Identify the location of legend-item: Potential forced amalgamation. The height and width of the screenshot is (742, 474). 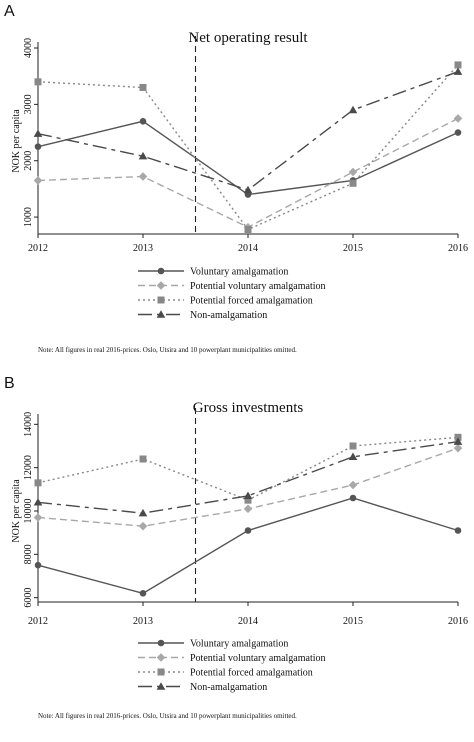
(225, 673).